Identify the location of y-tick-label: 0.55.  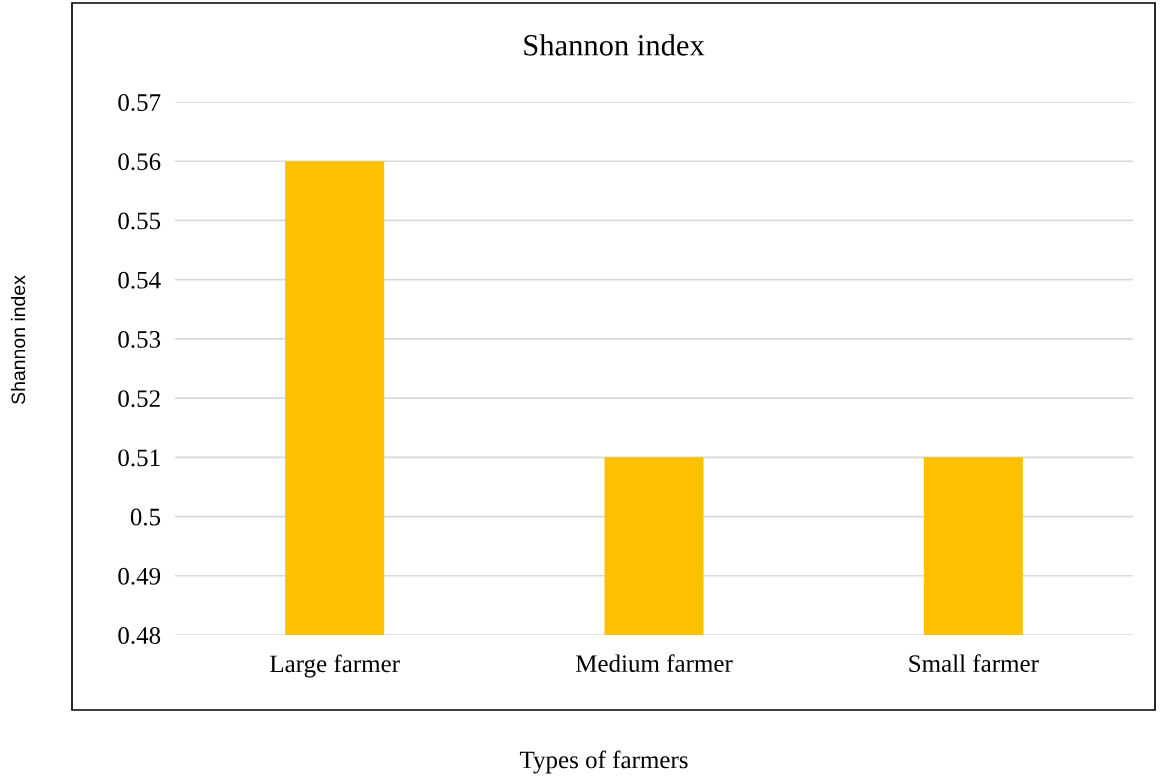
(139, 221).